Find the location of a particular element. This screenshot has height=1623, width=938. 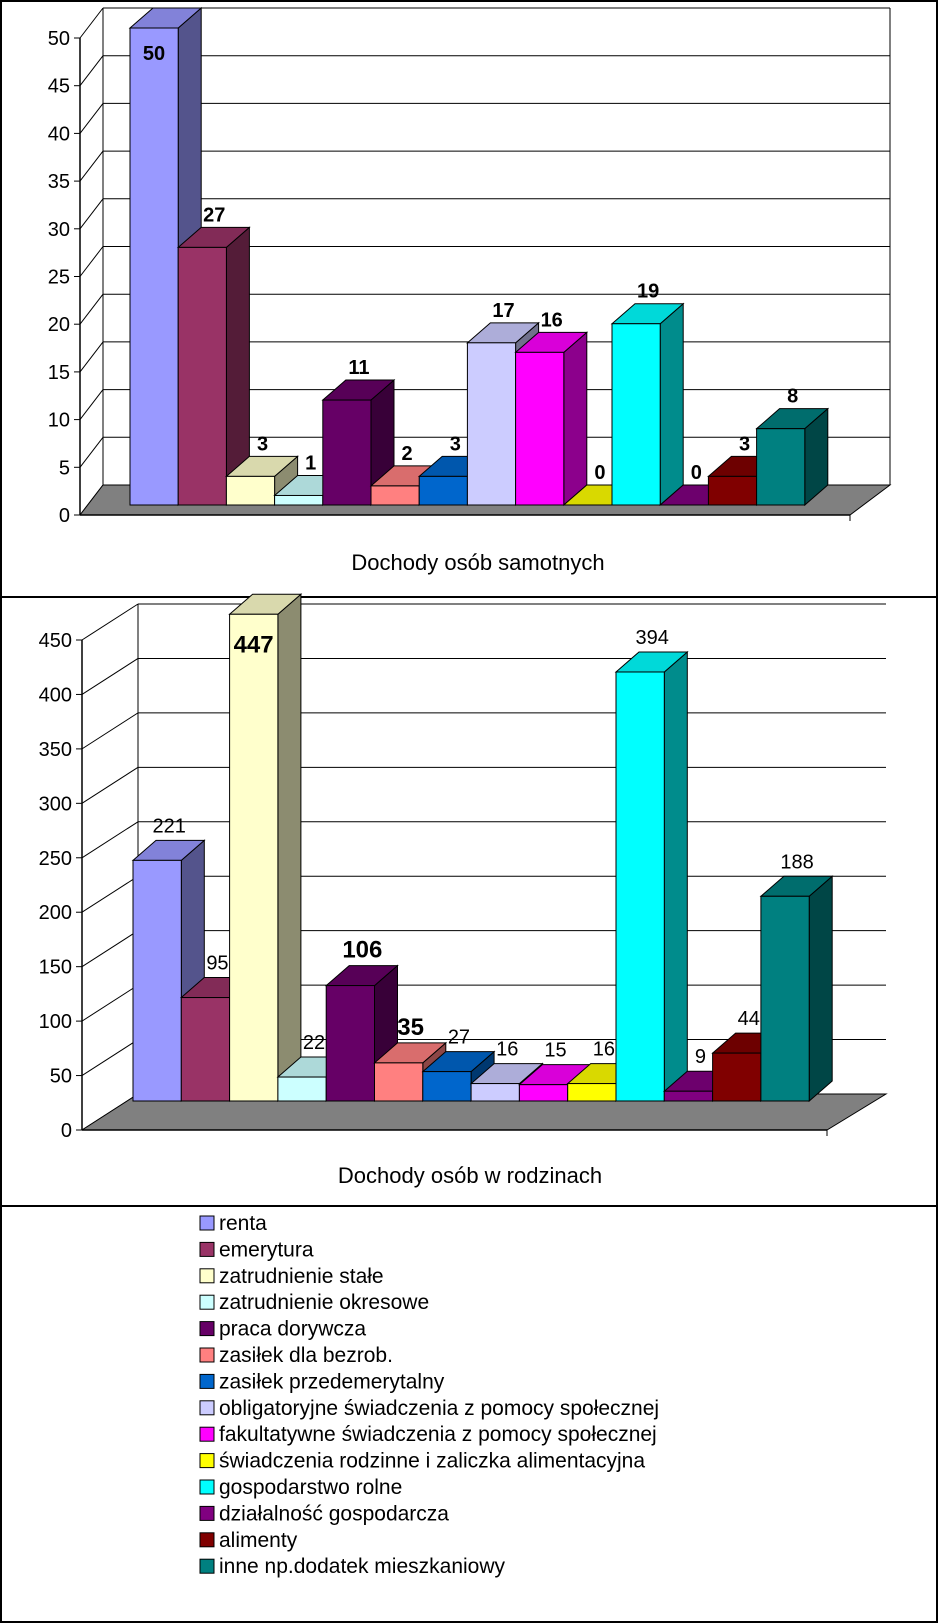

data-label: 35 is located at coordinates (410, 1027).